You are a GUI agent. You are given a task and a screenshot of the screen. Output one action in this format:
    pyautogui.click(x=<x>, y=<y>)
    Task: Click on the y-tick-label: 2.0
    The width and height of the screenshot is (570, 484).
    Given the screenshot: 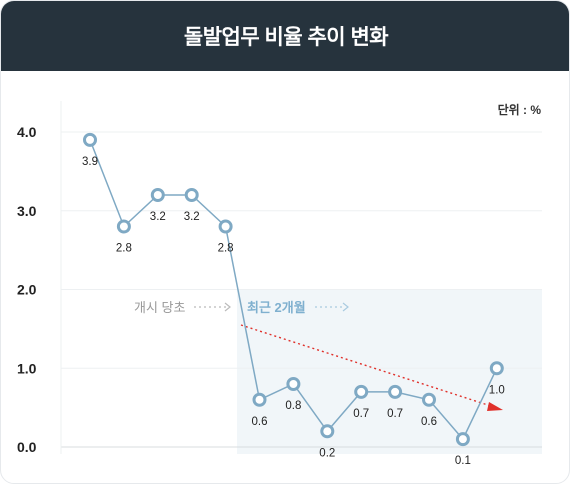 What is the action you would take?
    pyautogui.click(x=27, y=290)
    